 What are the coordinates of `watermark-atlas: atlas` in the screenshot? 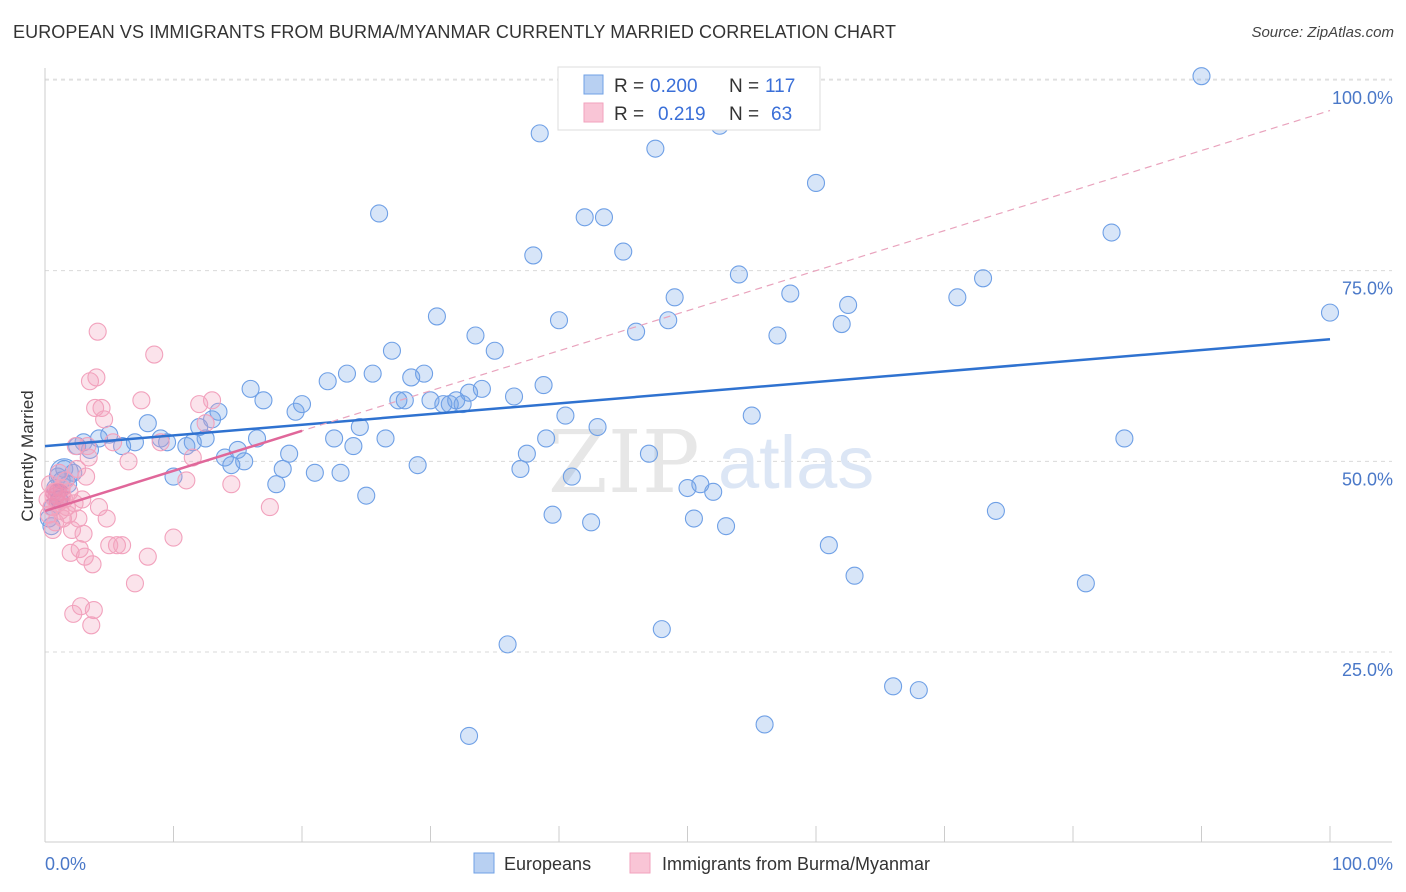 It's located at (796, 462).